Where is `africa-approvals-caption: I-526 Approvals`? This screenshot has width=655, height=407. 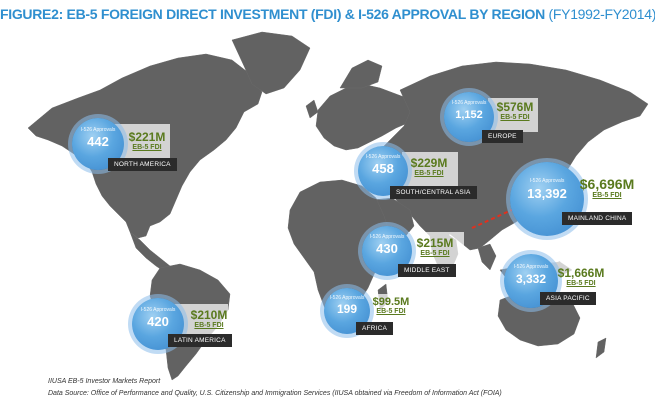
africa-approvals-caption: I-526 Approvals is located at coordinates (347, 298).